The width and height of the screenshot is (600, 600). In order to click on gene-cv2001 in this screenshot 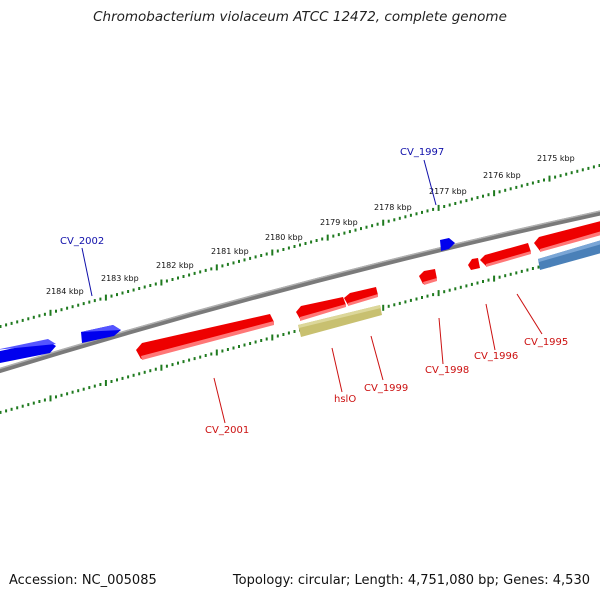, I will do `click(205, 337)`.